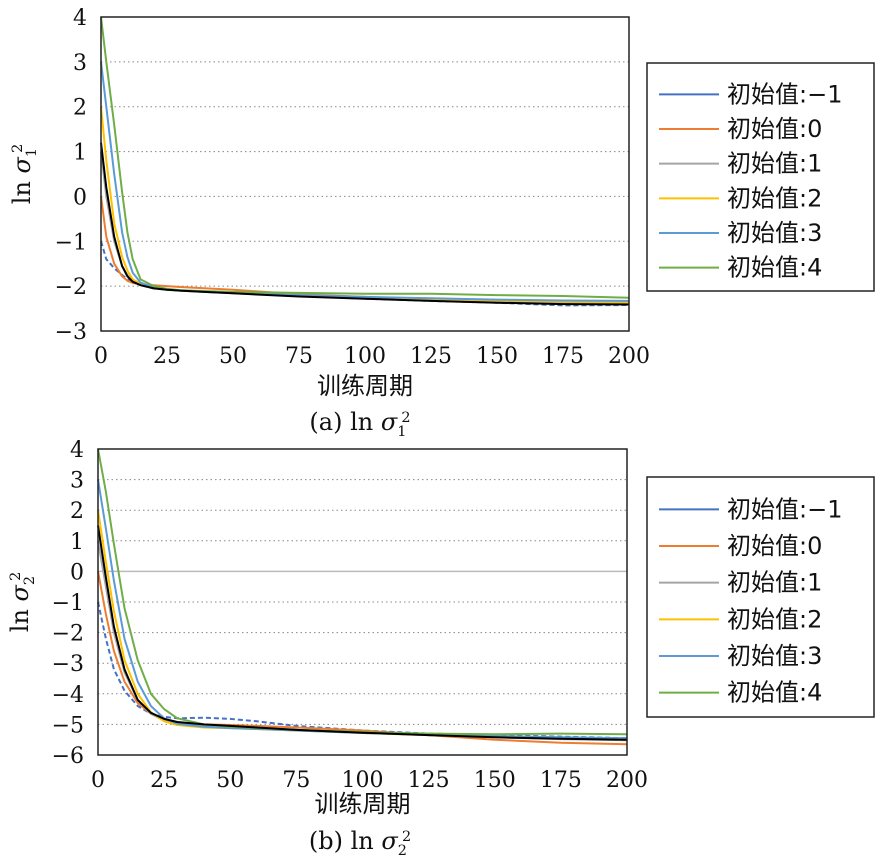 This screenshot has width=884, height=859. I want to click on y-axis-title: ln σ22, so click(22, 602).